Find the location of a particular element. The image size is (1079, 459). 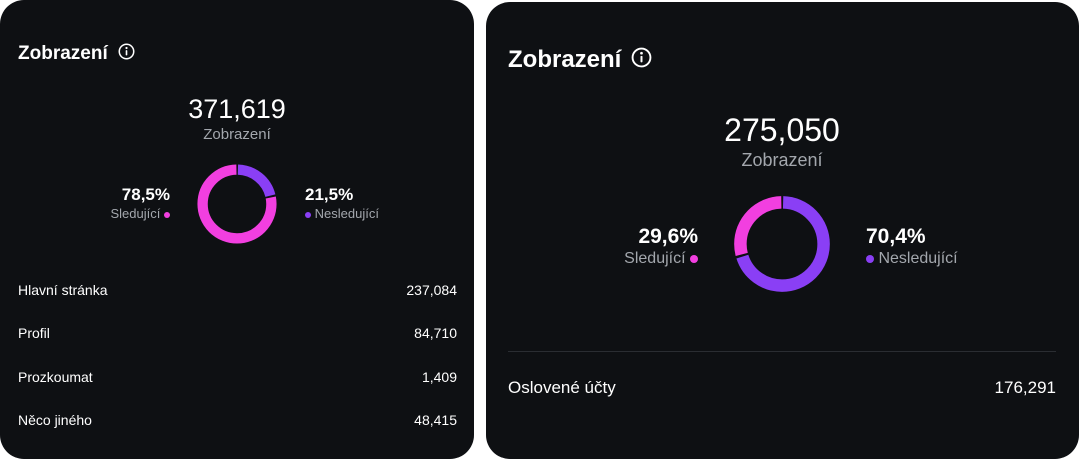

followers-percent: 29,6% is located at coordinates (668, 236).